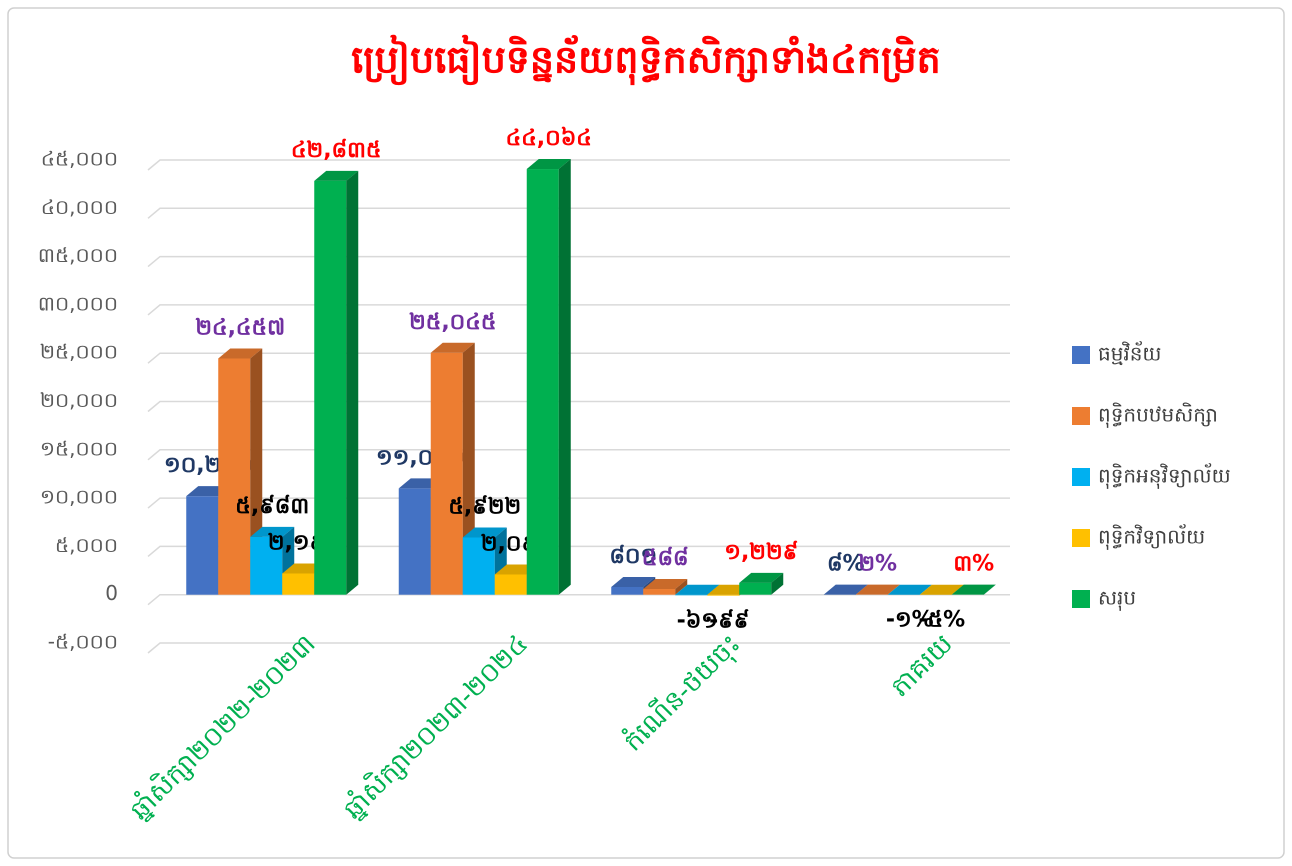 This screenshot has height=866, width=1292. Describe the element at coordinates (79, 497) in the screenshot. I see `y-tick-label: ១០,០០០` at that location.